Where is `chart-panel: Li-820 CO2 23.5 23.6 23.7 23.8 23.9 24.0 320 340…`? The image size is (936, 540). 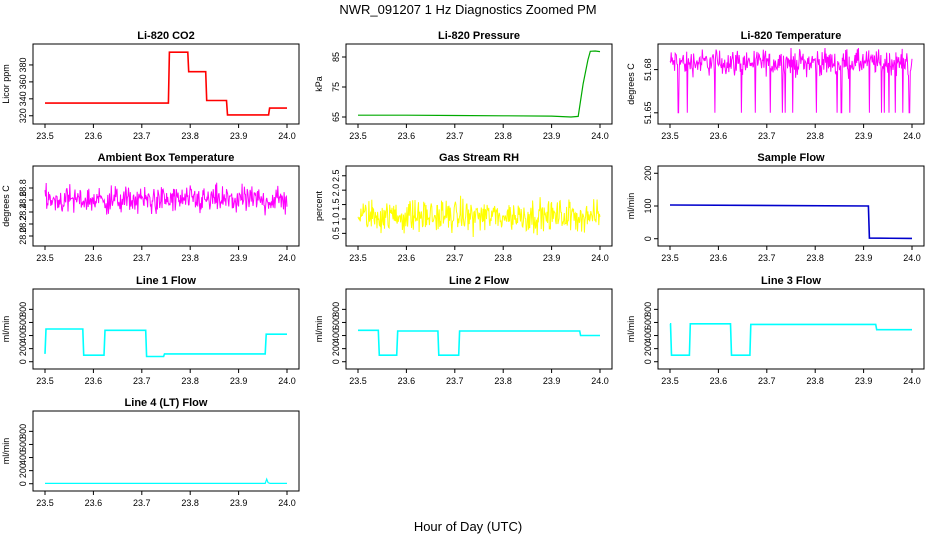 chart-panel: Li-820 CO2 23.5 23.6 23.7 23.8 23.9 24.0 320 340… is located at coordinates (150, 85).